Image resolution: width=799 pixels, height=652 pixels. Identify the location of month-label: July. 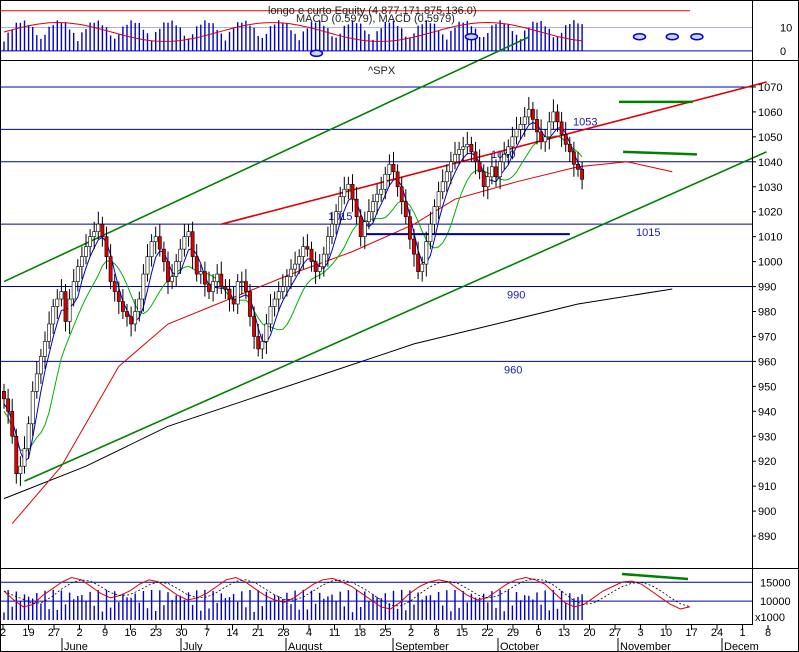
(193, 646).